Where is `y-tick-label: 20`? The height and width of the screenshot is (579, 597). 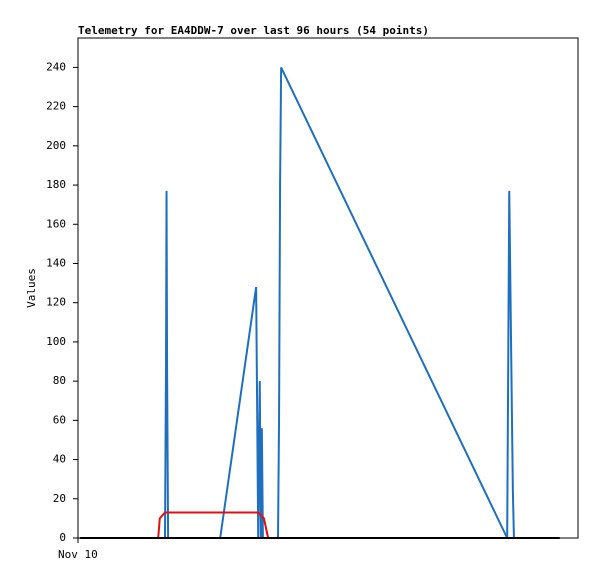
y-tick-label: 20 is located at coordinates (59, 498).